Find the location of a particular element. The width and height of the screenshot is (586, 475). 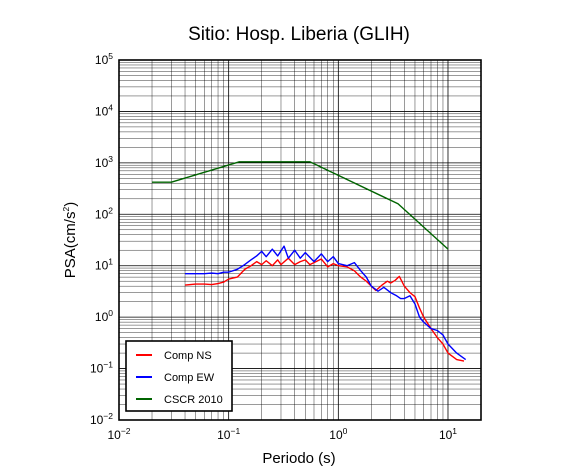

x-tick-label: 10⁻² is located at coordinates (118, 434).